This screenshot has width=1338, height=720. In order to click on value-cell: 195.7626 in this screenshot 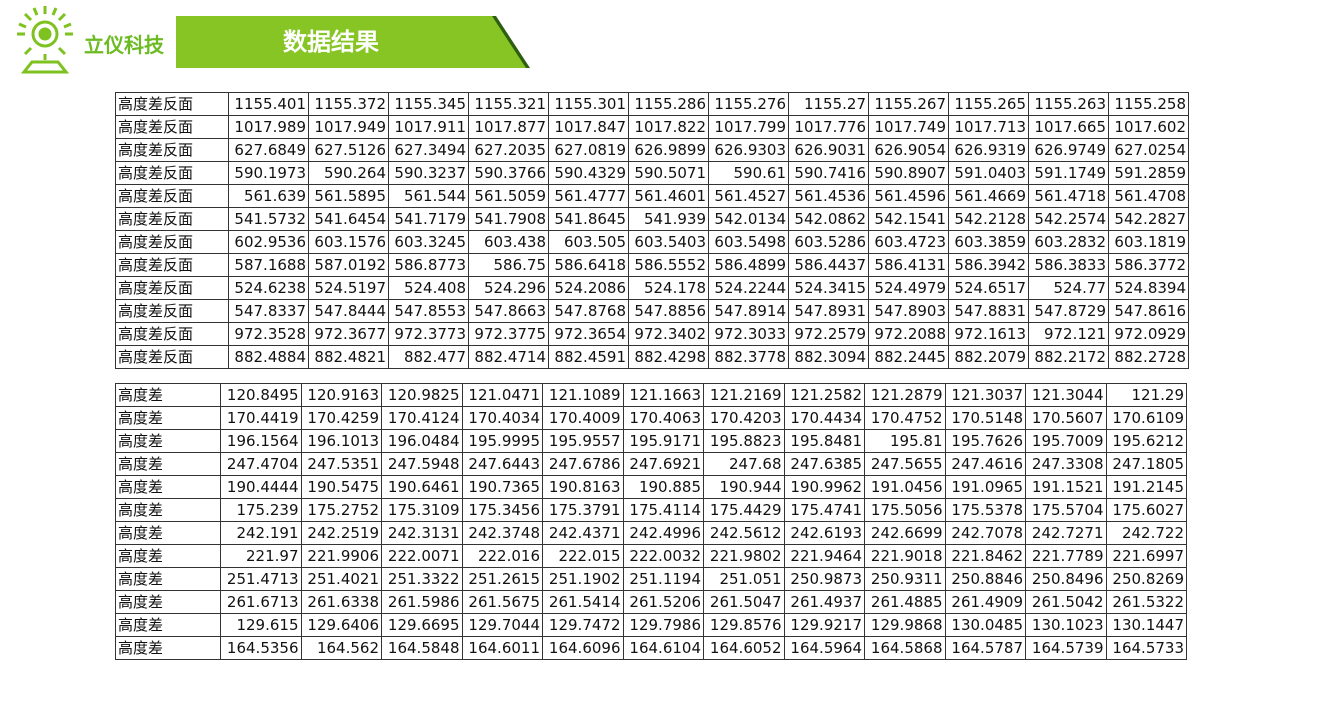, I will do `click(985, 441)`.